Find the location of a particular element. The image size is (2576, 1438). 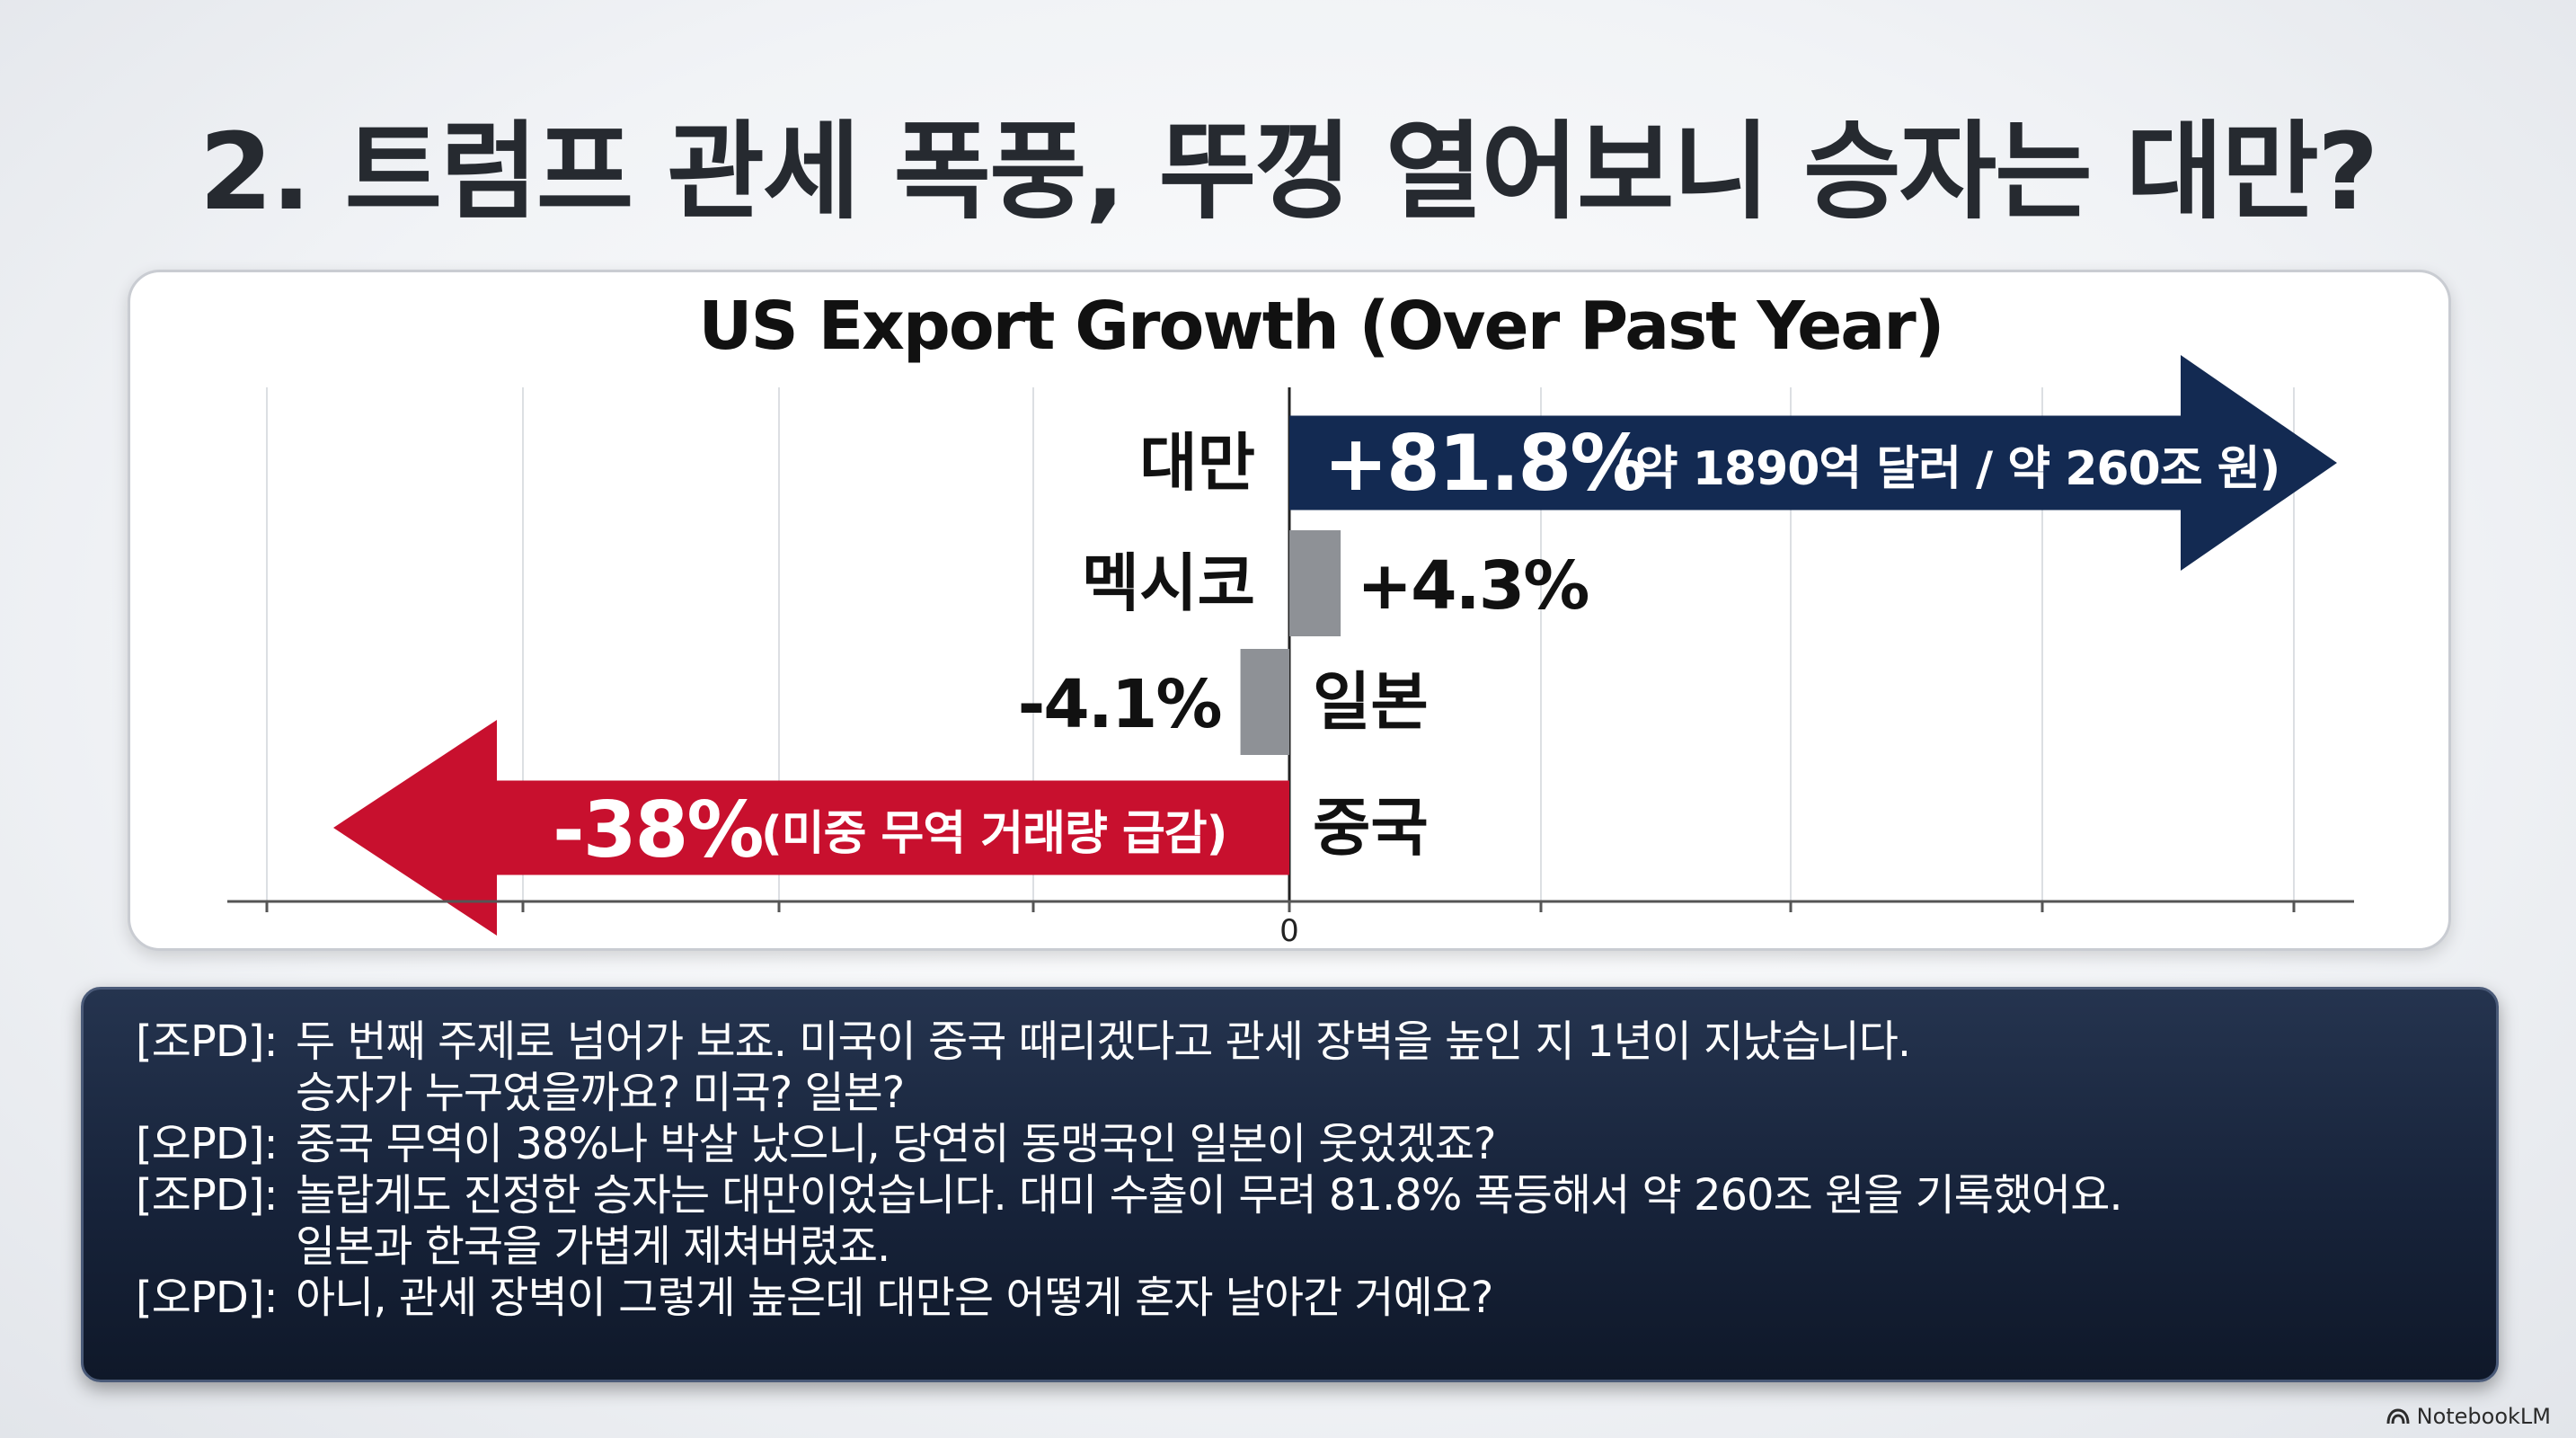

dialogue-text: 승자가 누구였을까요? 미국? 일본? is located at coordinates (600, 1093).